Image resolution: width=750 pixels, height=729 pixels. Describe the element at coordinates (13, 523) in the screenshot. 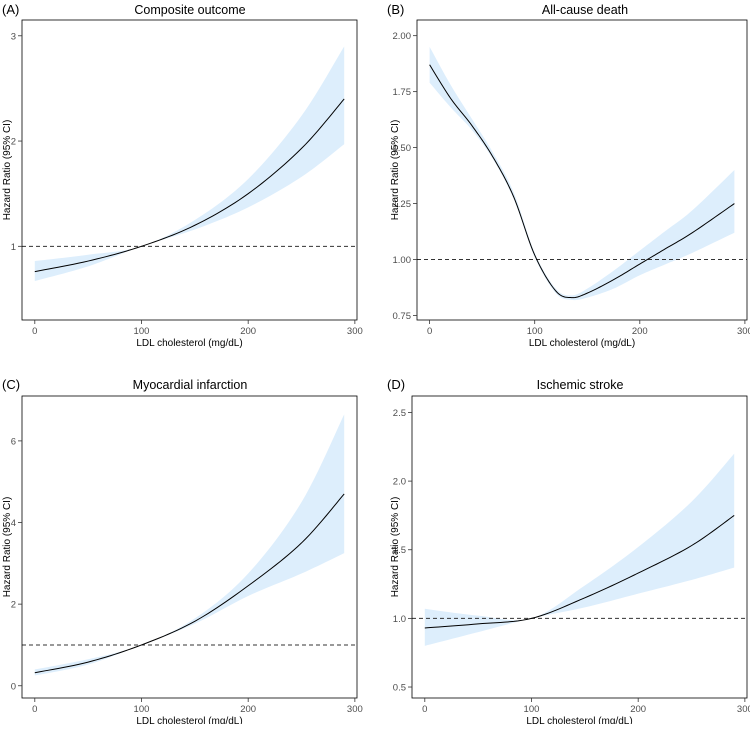

I see `y-tick-label: 4` at that location.